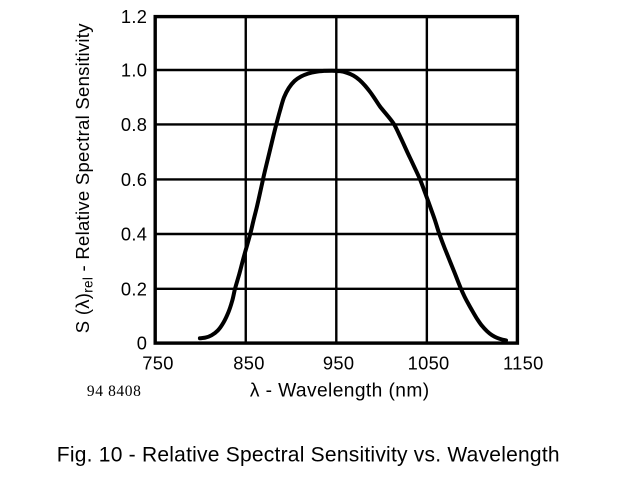 Image resolution: width=619 pixels, height=491 pixels. What do you see at coordinates (134, 70) in the screenshot?
I see `svg-text: 1.0` at bounding box center [134, 70].